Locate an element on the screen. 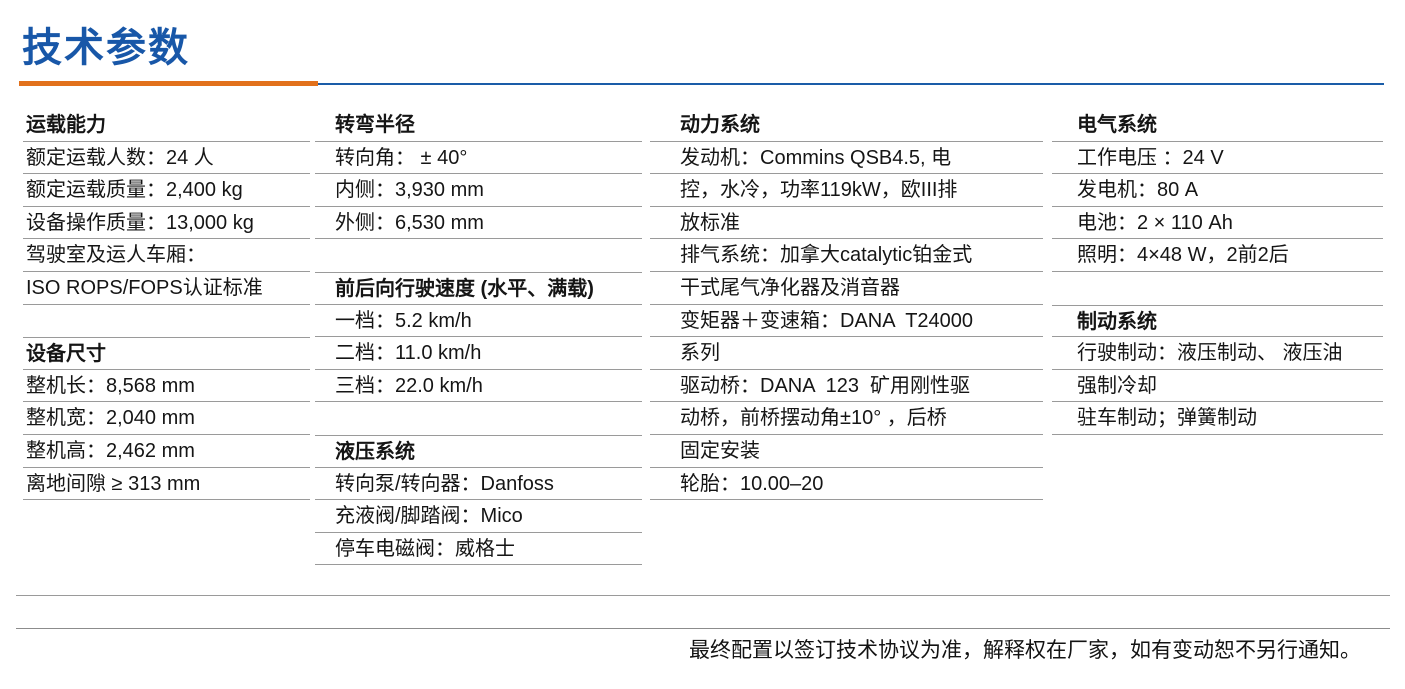 This screenshot has width=1405, height=689. spec-row: 动桥，前桥摆动角±10° ，后桥 is located at coordinates (846, 418).